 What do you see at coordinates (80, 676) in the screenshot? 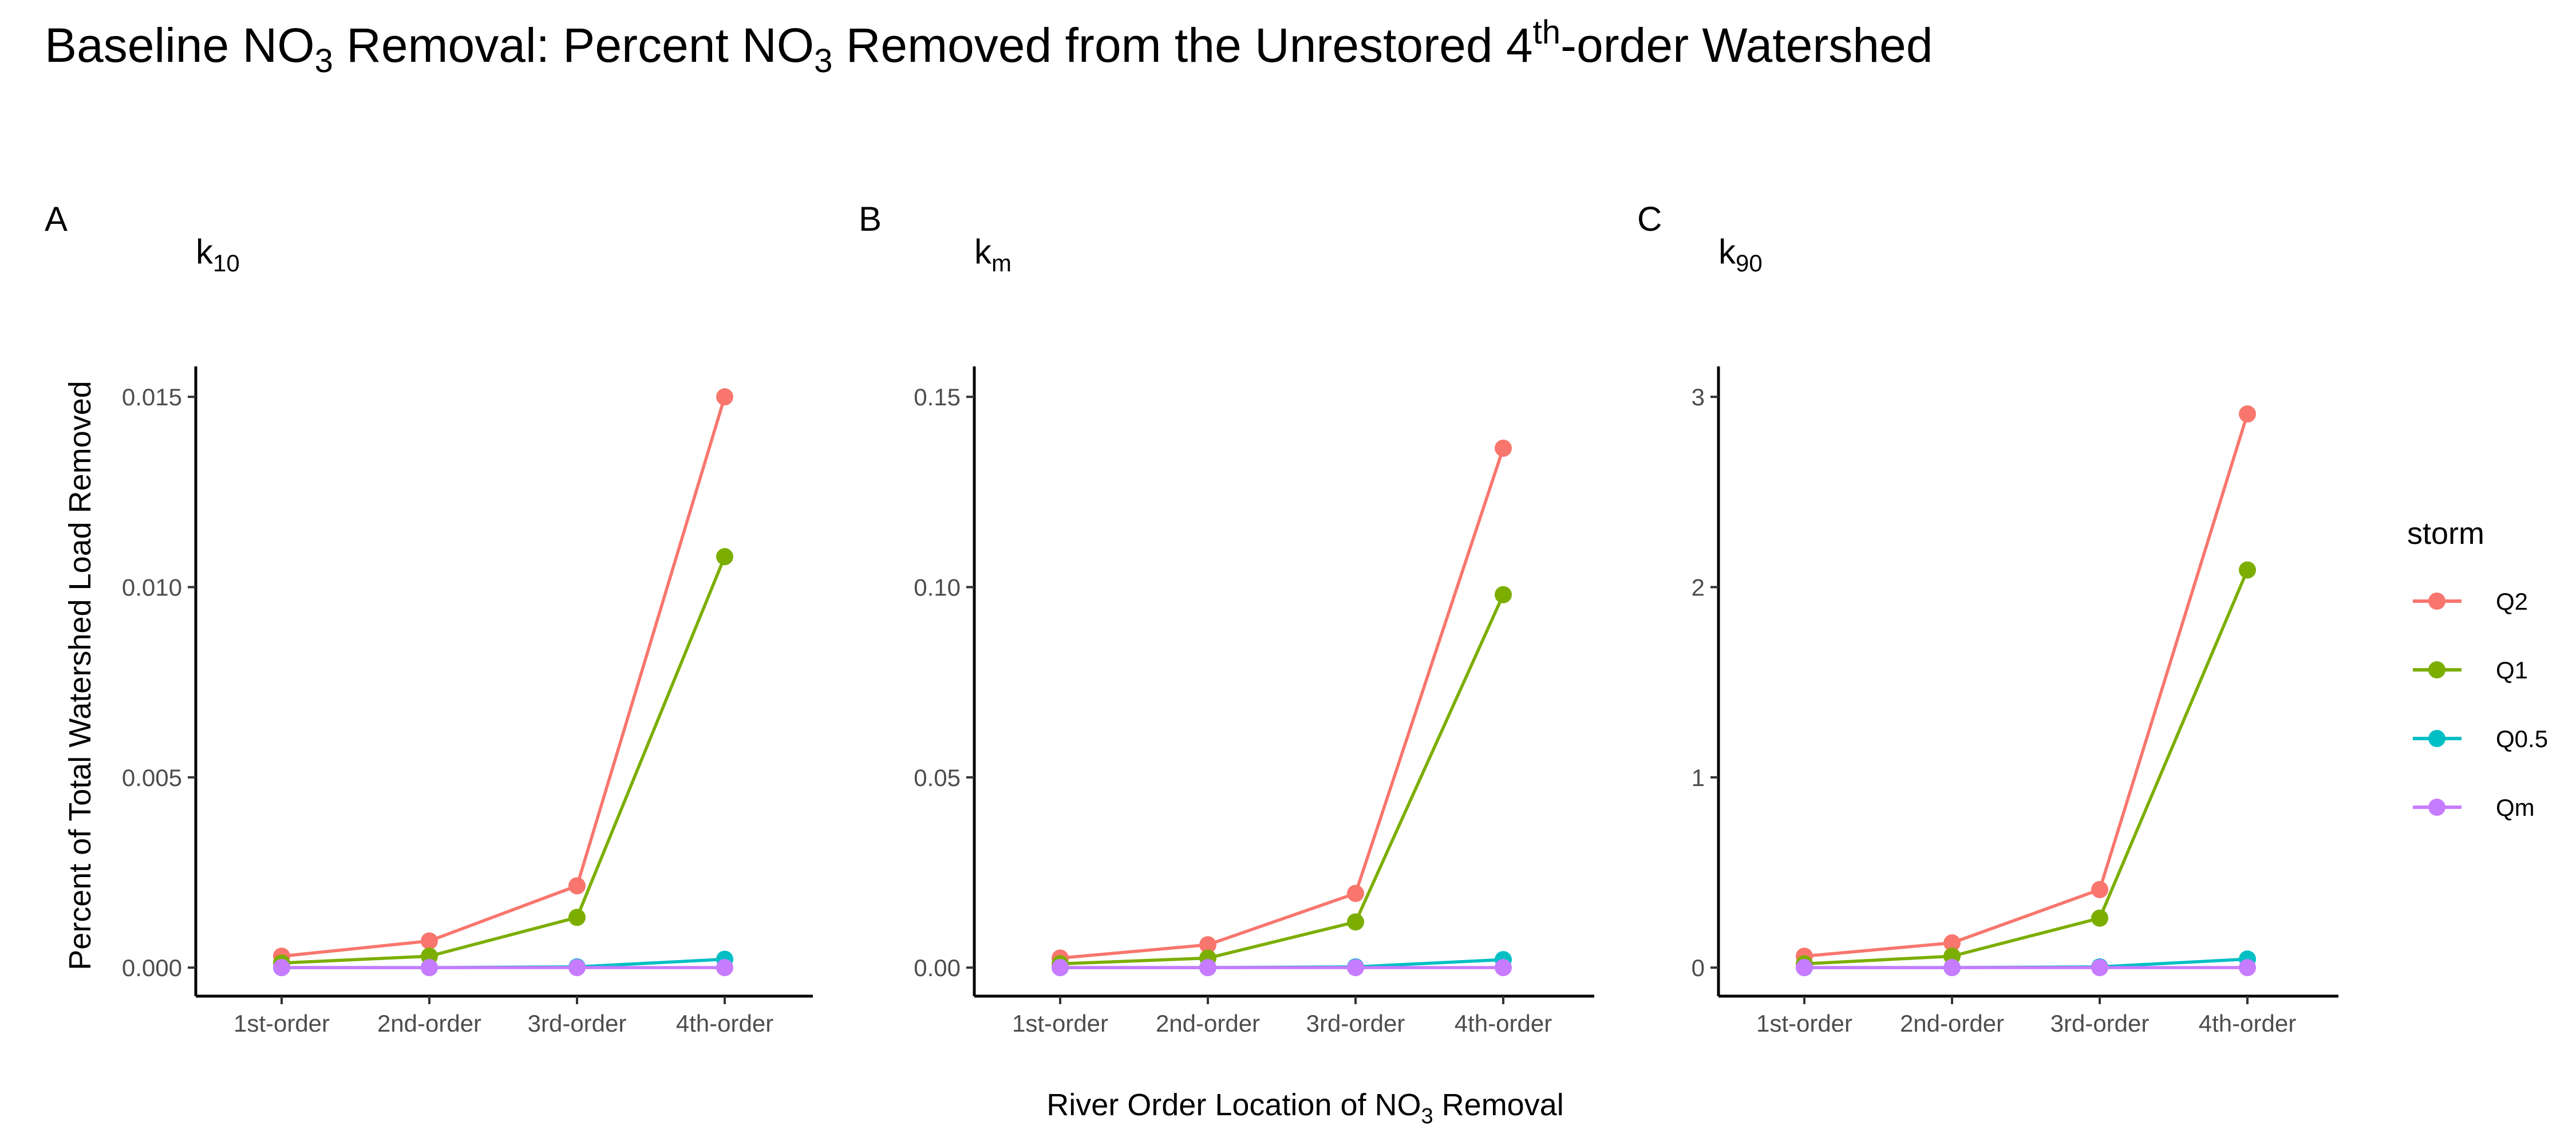
I see `y-axis-title: Percent of Total Watershed Load Removed` at bounding box center [80, 676].